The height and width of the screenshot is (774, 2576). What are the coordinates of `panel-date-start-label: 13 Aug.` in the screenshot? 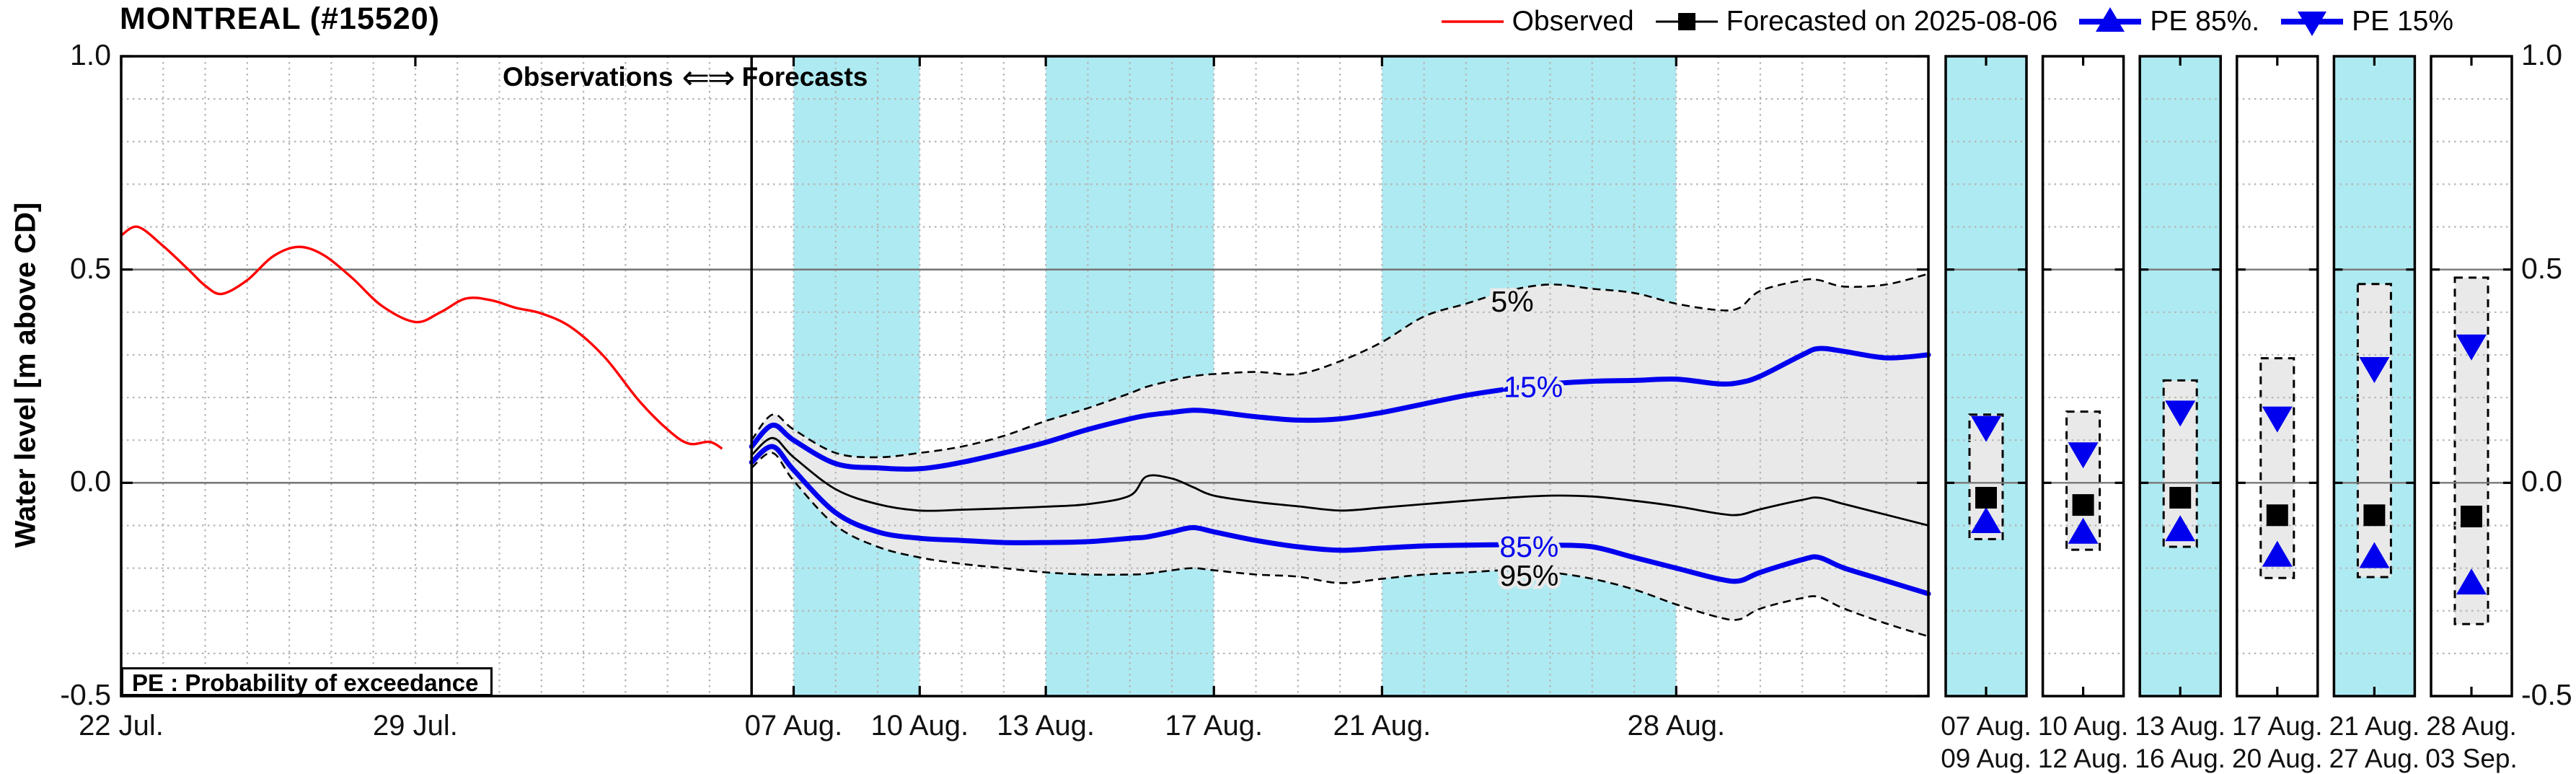 It's located at (2180, 726).